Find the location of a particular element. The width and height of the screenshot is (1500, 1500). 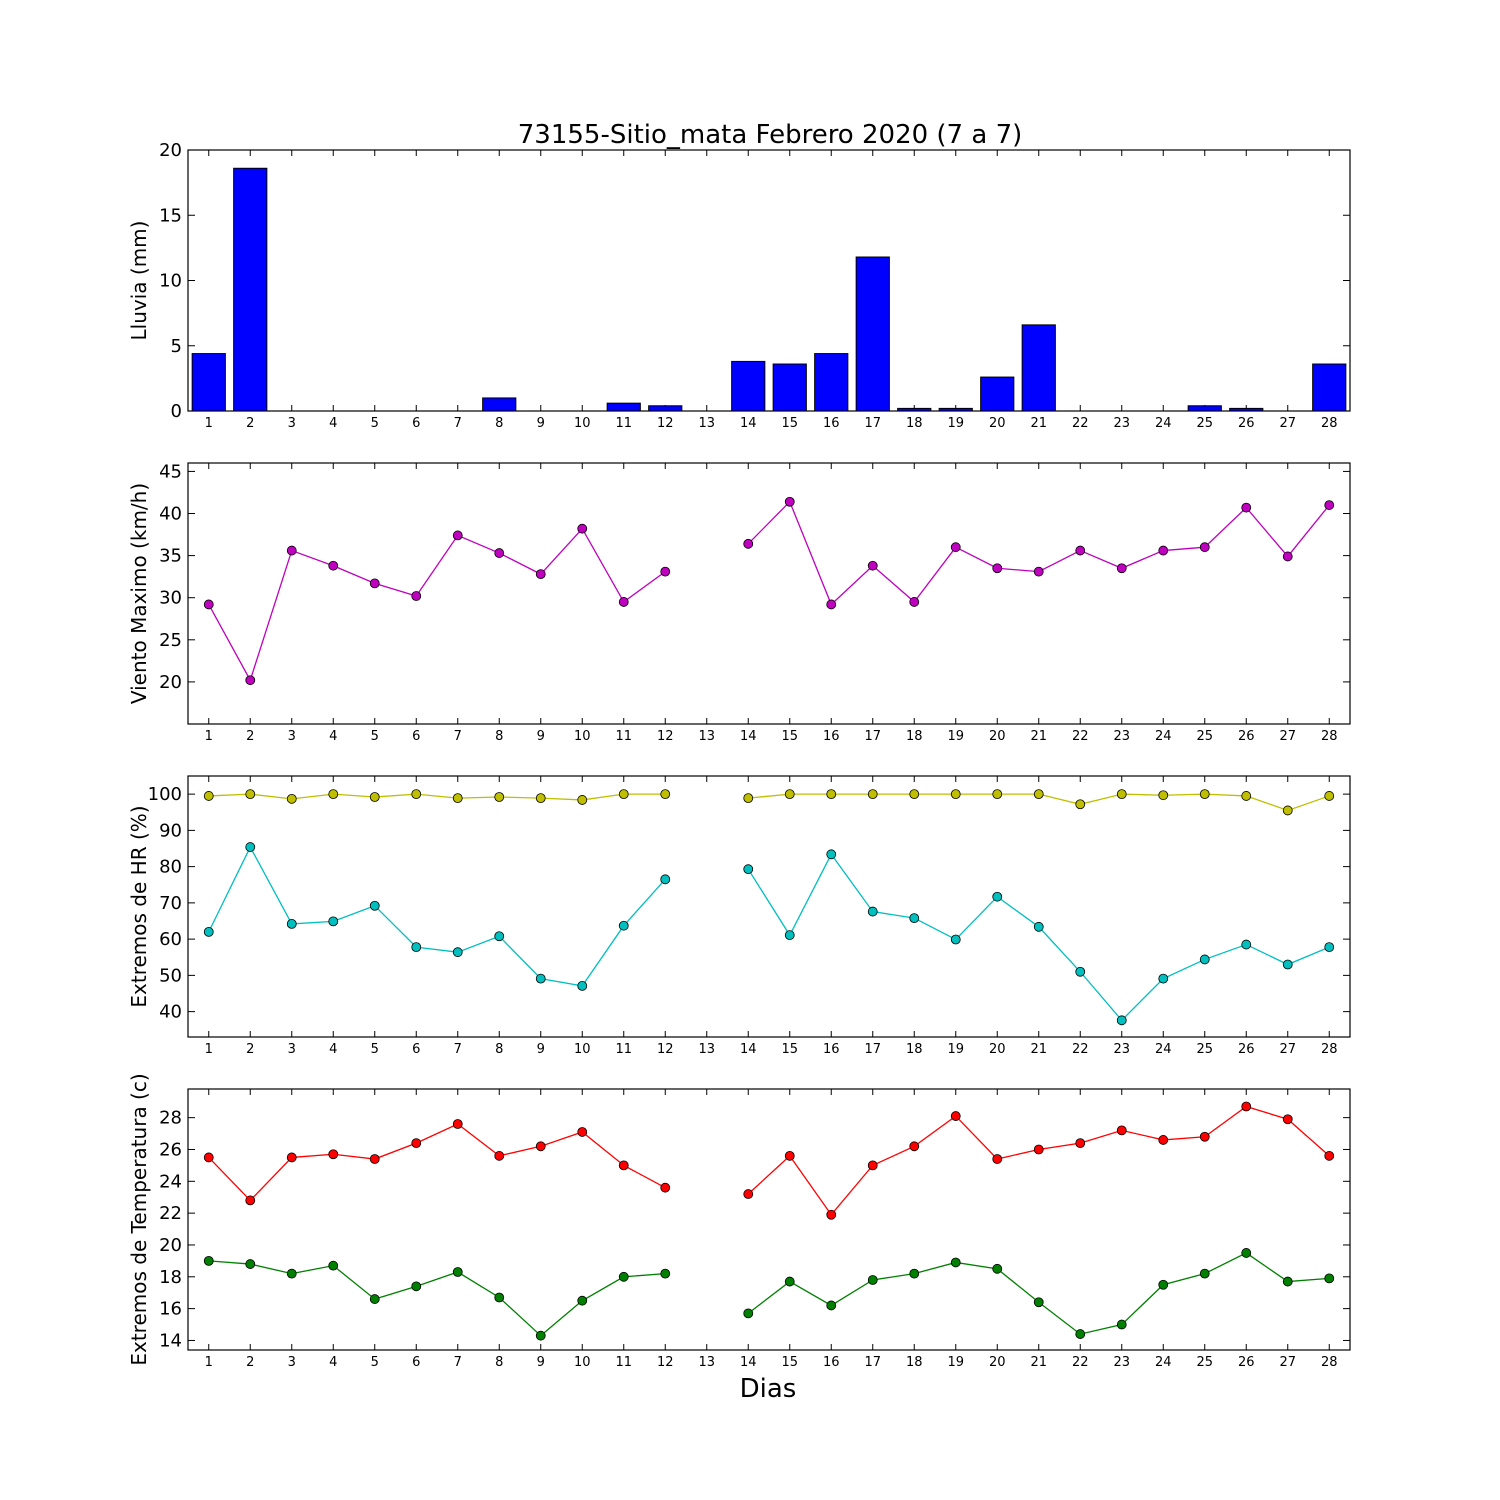

y-tick-label: 50 is located at coordinates (170, 975).